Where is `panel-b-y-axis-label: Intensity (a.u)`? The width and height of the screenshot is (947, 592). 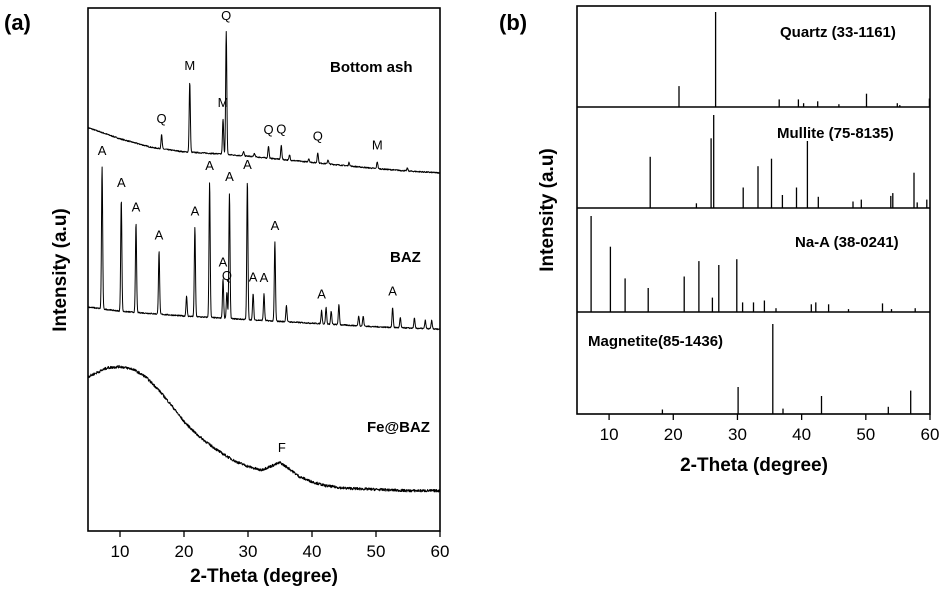 panel-b-y-axis-label: Intensity (a.u) is located at coordinates (547, 210).